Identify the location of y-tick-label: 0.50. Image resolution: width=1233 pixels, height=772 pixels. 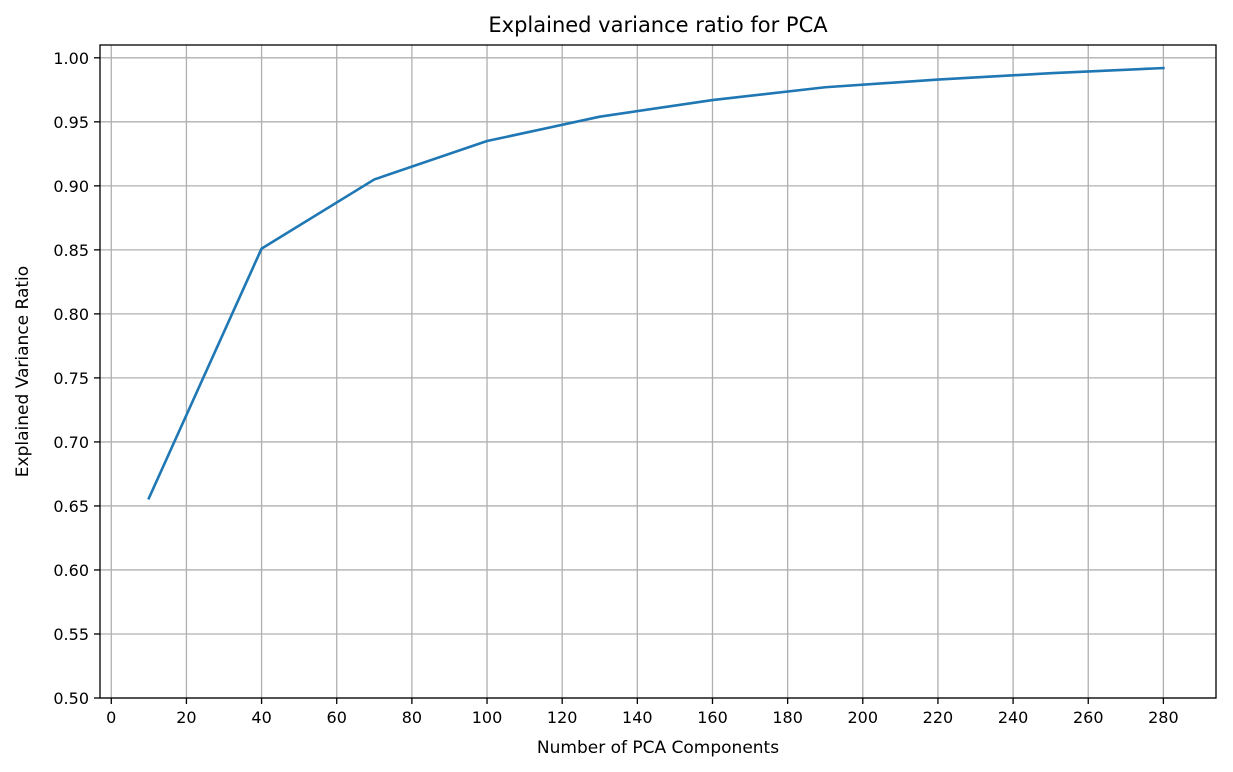
(71, 698).